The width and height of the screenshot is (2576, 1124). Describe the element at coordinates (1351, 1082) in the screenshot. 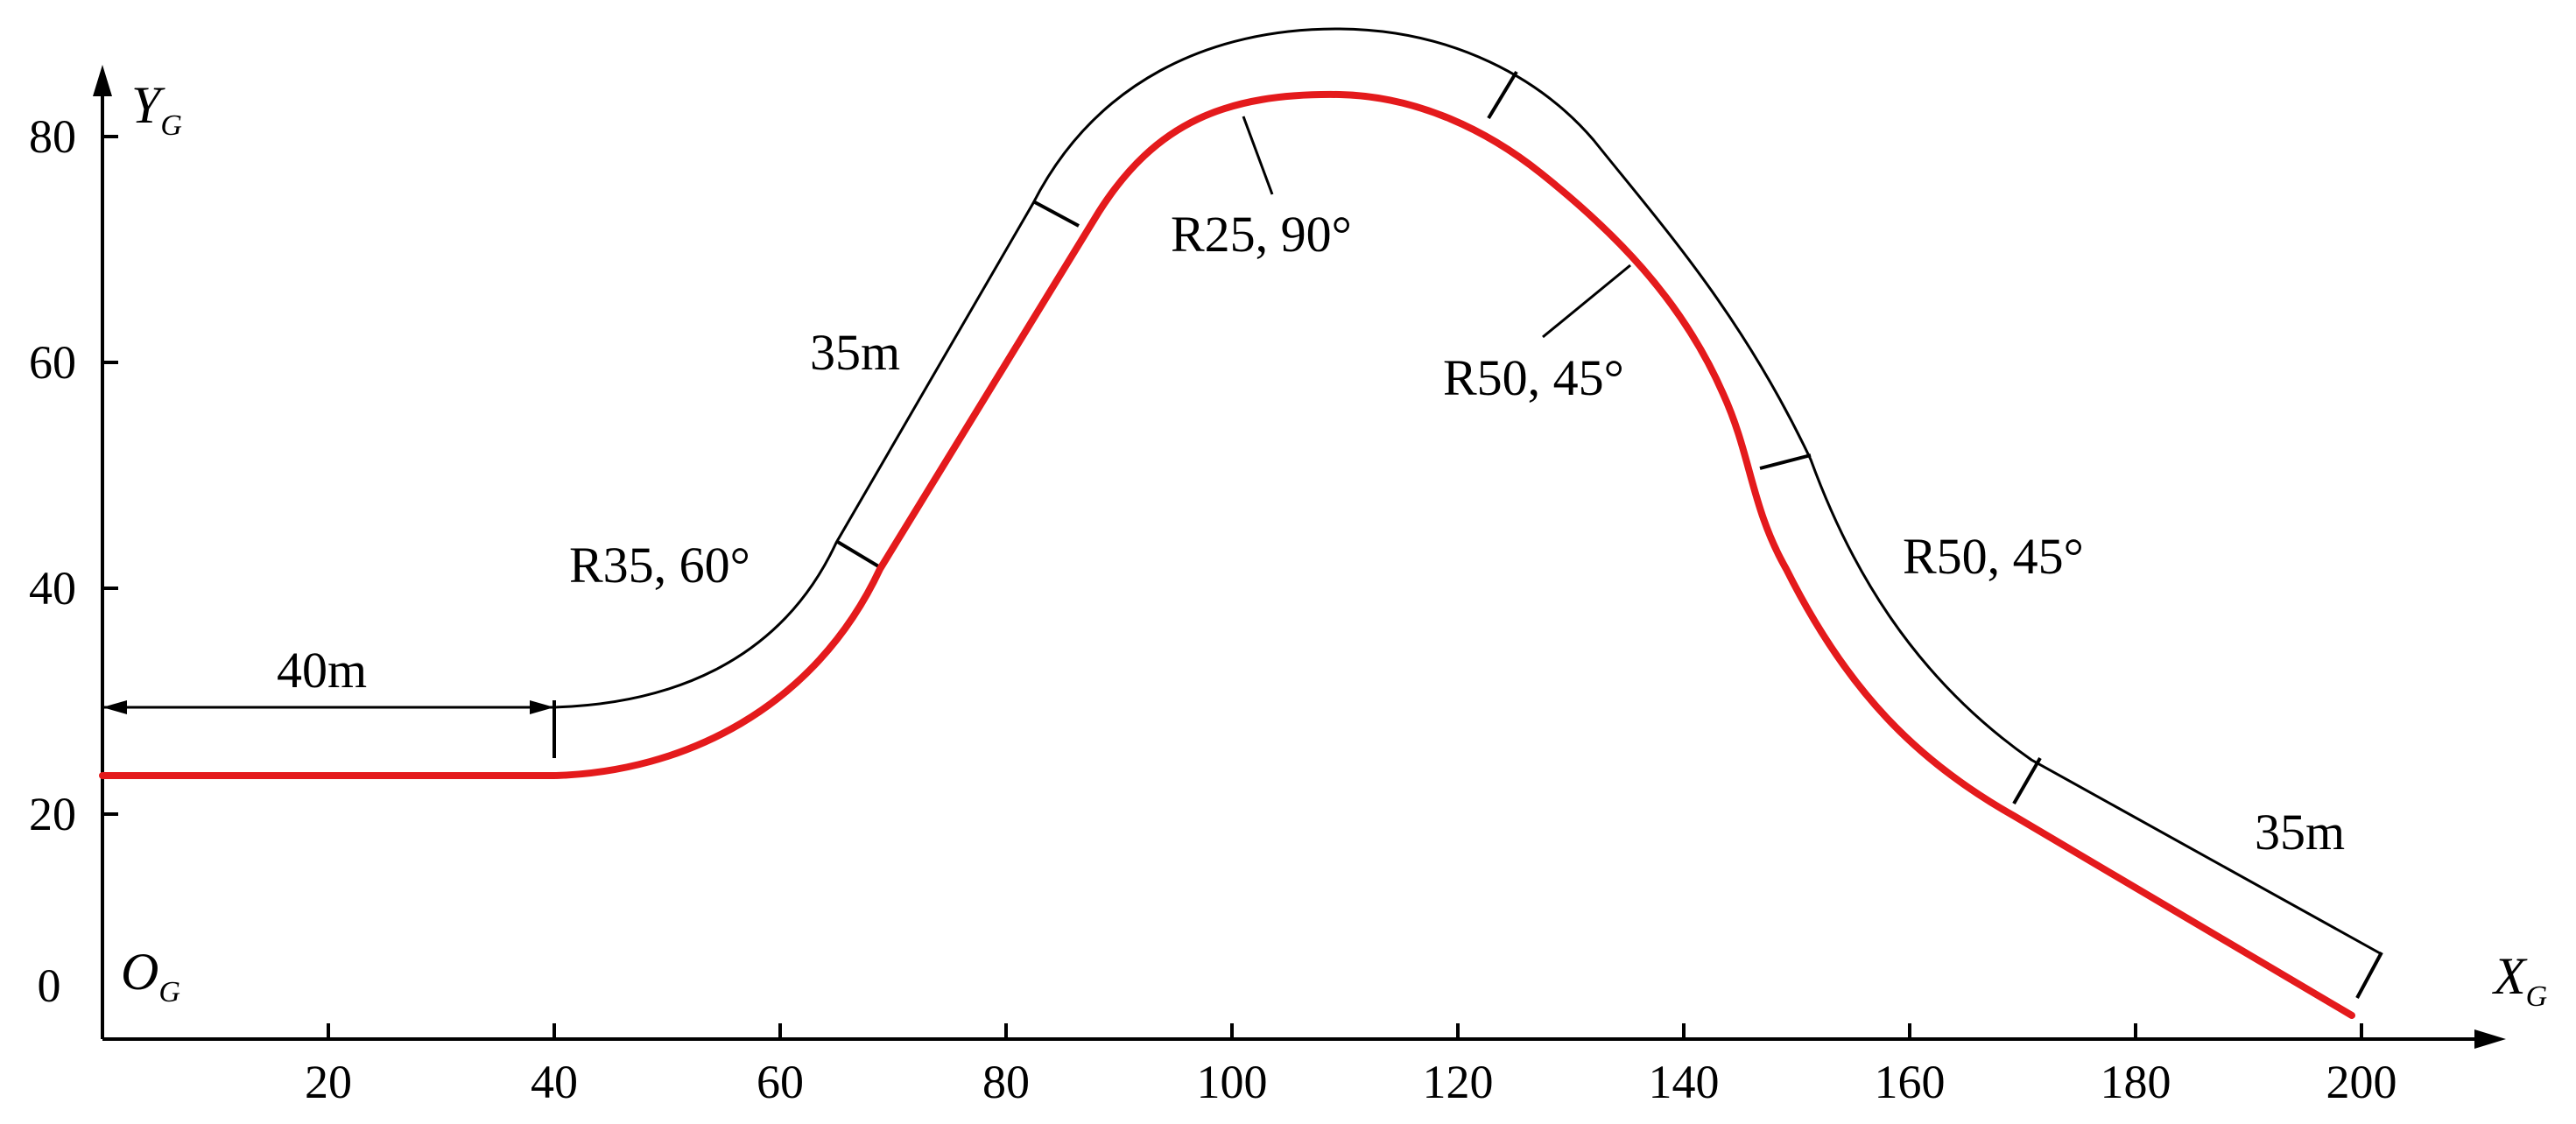

I see `x-tick-labels: 20 40 60 80 100 120 140 160 180 200` at that location.